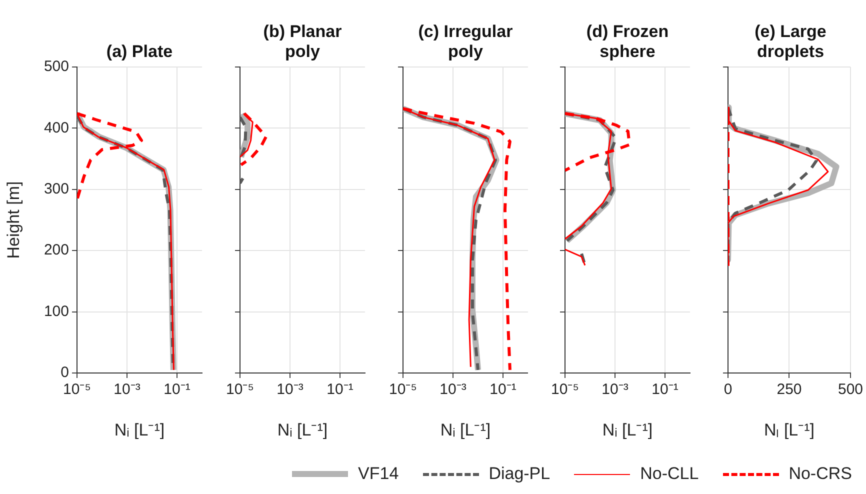  I want to click on x-tick-label: 0, so click(728, 389).